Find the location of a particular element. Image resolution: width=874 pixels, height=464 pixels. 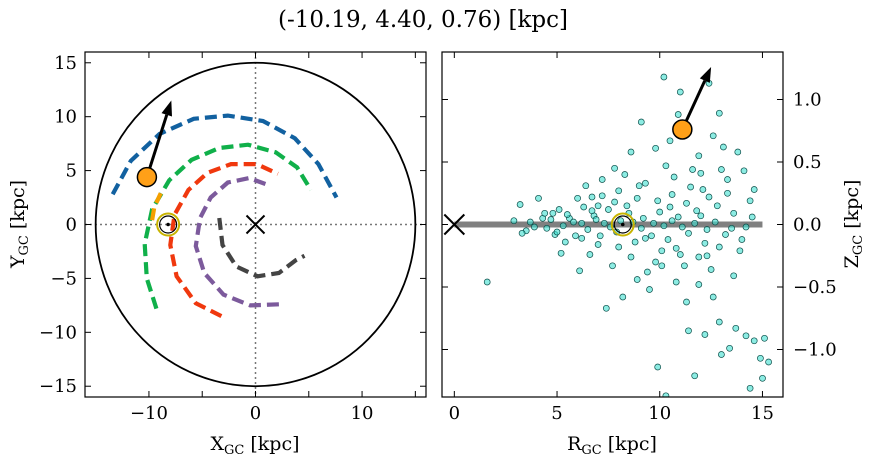

sun-inner-ring is located at coordinates (168, 224).